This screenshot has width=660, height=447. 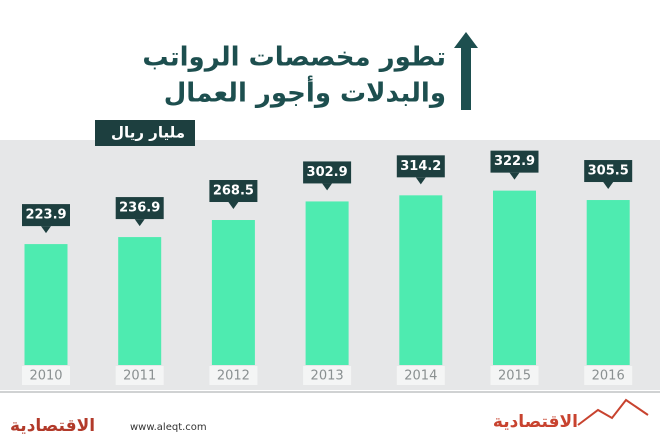 I want to click on x-tick-label: 2013, so click(x=327, y=376).